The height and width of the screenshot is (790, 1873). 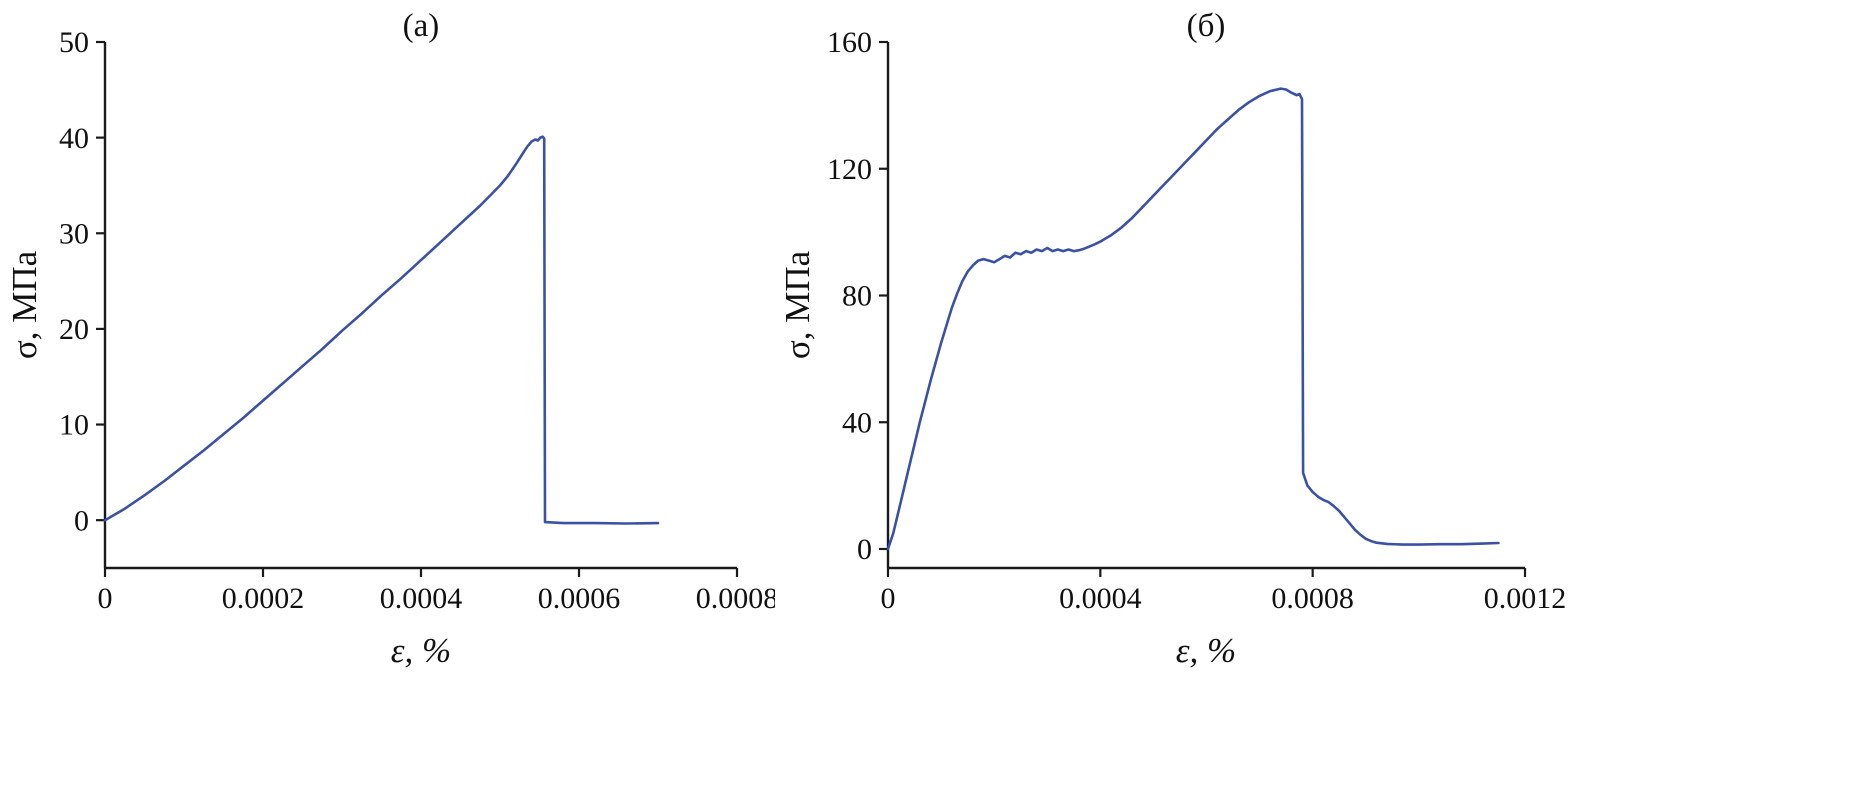 What do you see at coordinates (1206, 650) in the screenshot?
I see `chart-b-x-axis-label: ε, %` at bounding box center [1206, 650].